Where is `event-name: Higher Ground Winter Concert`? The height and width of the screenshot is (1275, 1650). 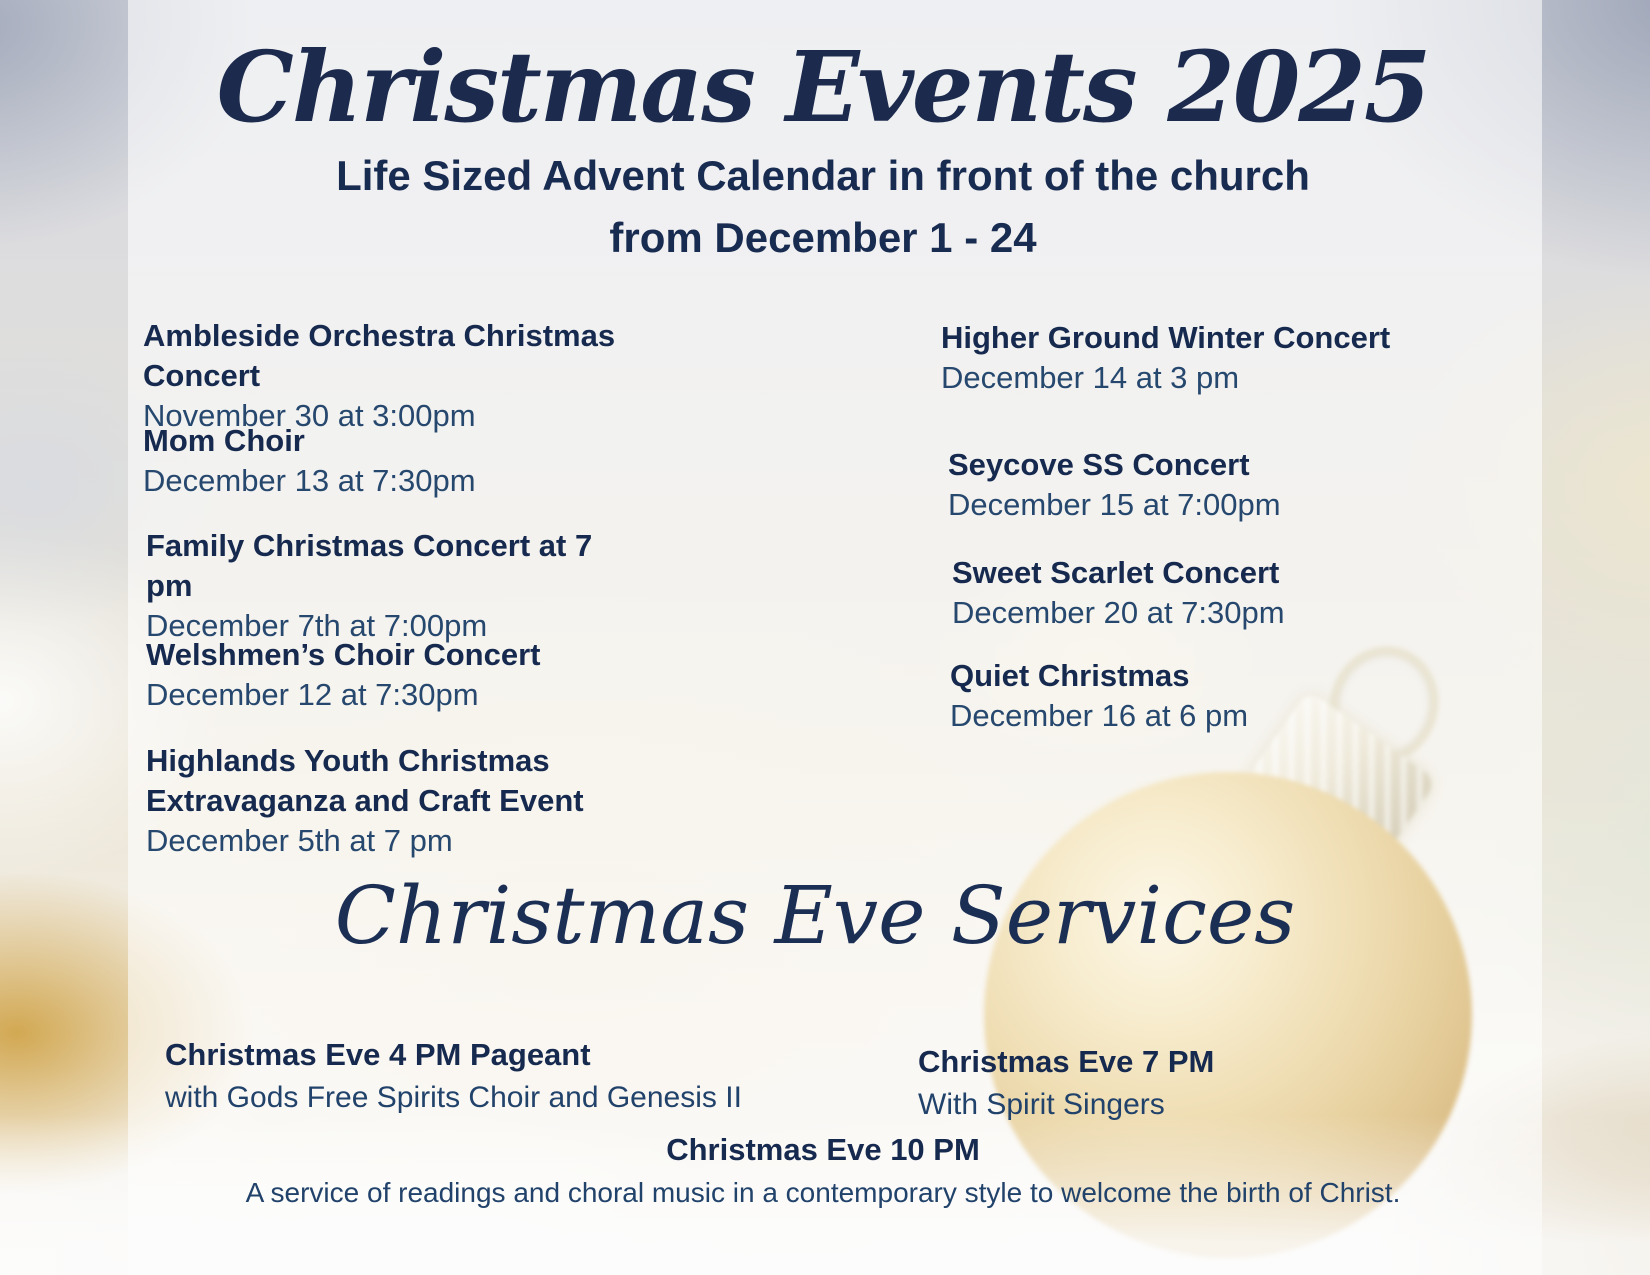 event-name: Higher Ground Winter Concert is located at coordinates (1166, 337).